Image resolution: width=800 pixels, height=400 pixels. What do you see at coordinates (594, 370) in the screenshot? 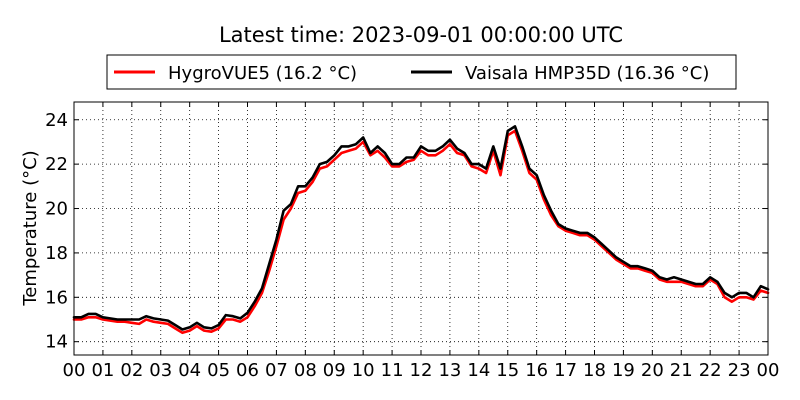
I see `x-tick-label: 18` at bounding box center [594, 370].